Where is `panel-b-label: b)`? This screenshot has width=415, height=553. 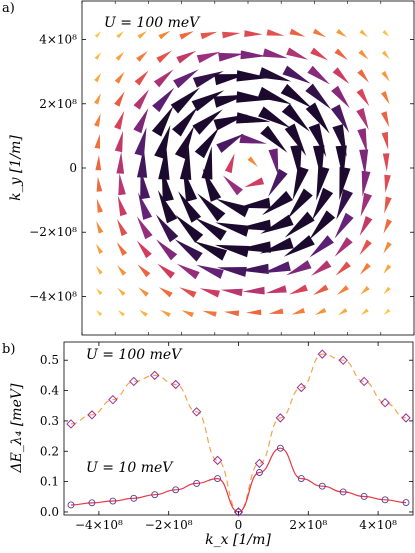 panel-b-label: b) is located at coordinates (8, 349).